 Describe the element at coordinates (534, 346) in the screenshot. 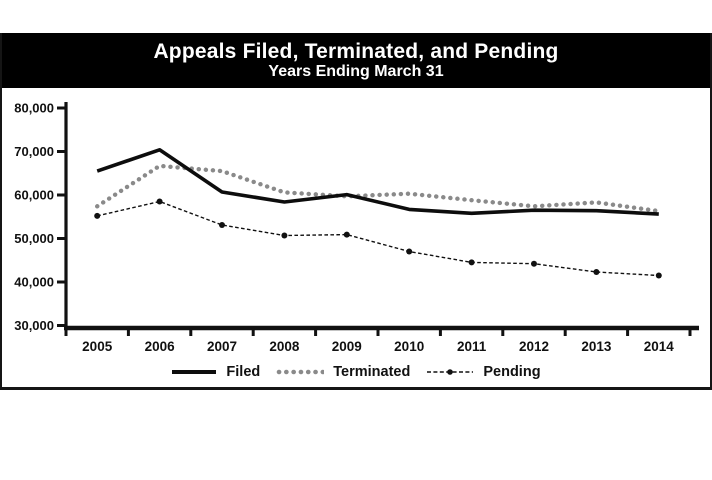

I see `x-axis-tick-label: 2012` at that location.